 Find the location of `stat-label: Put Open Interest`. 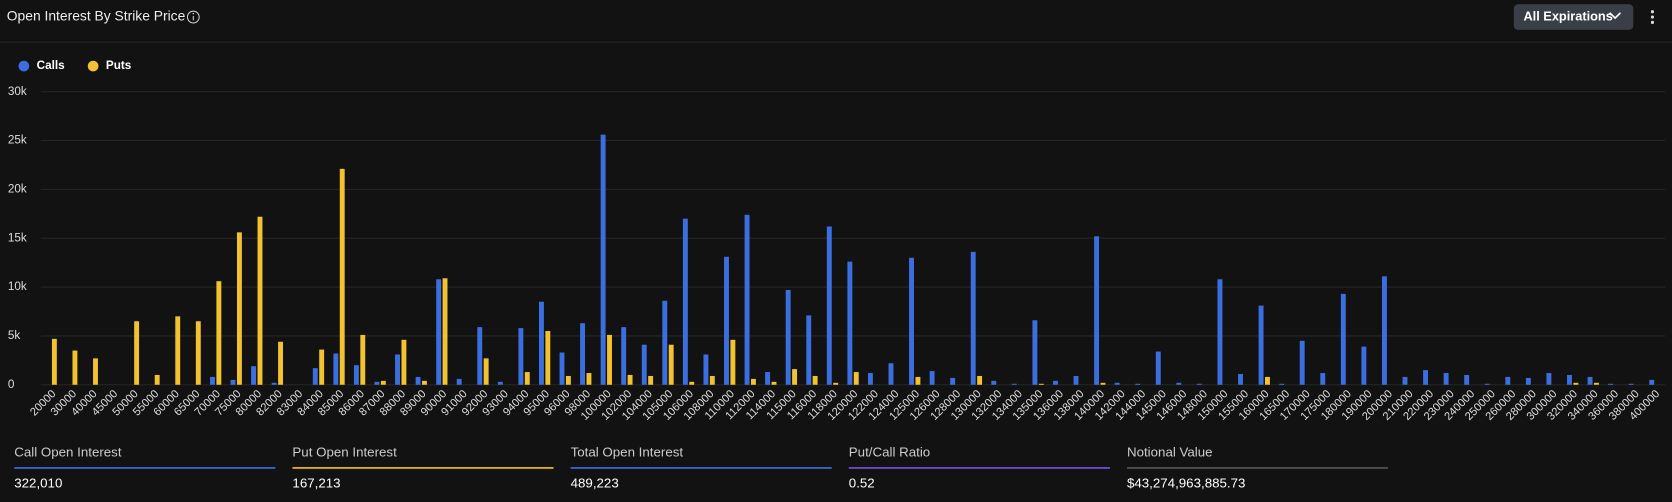

stat-label: Put Open Interest is located at coordinates (344, 451).